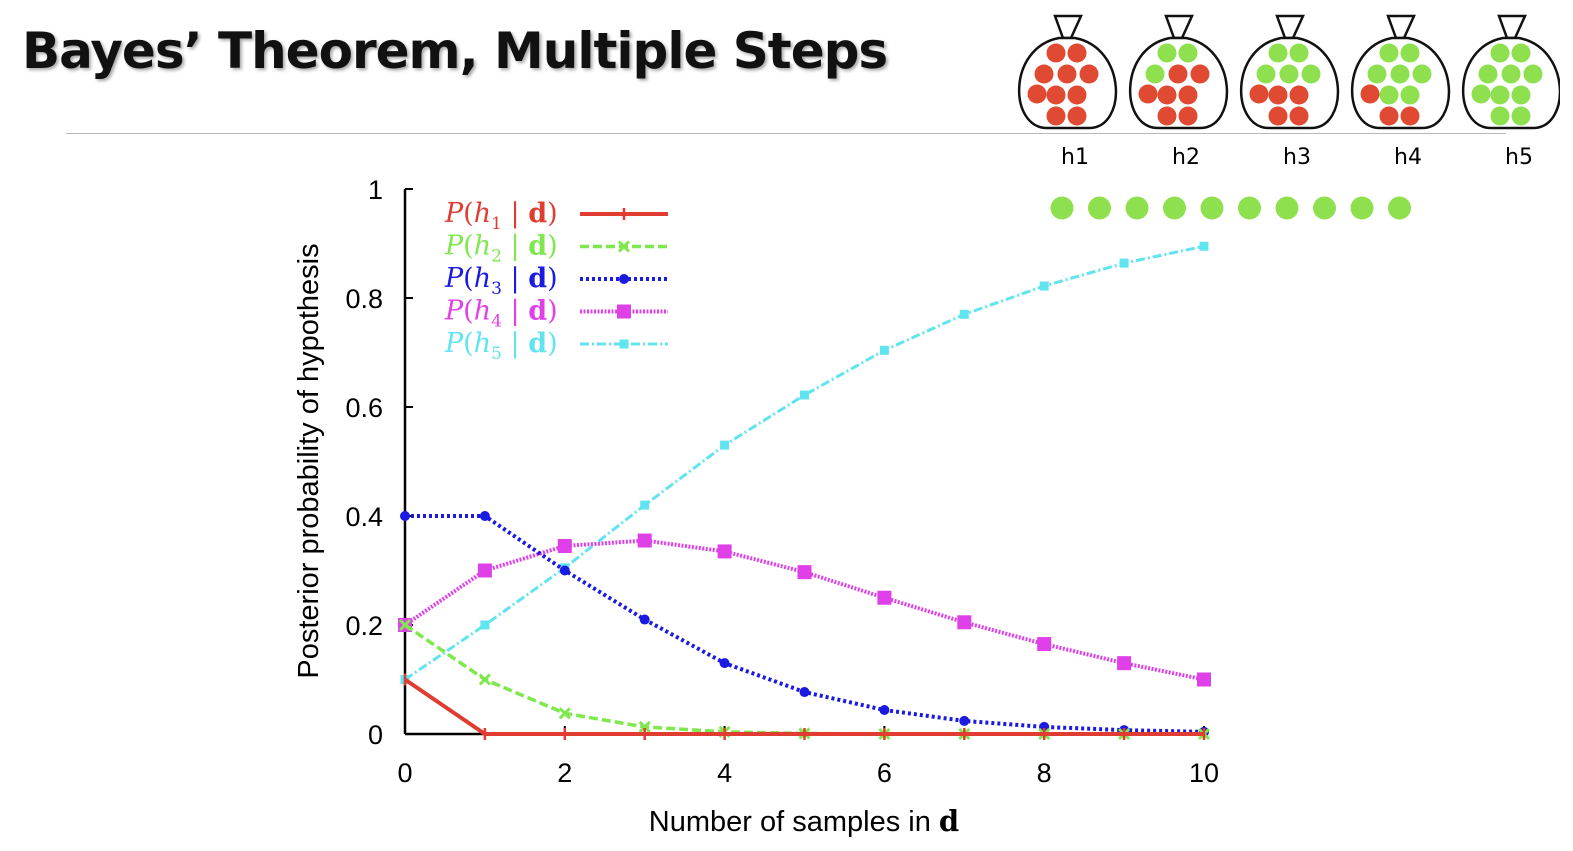 Image resolution: width=1573 pixels, height=851 pixels. I want to click on legend-label: P(h5 | d), so click(501, 346).